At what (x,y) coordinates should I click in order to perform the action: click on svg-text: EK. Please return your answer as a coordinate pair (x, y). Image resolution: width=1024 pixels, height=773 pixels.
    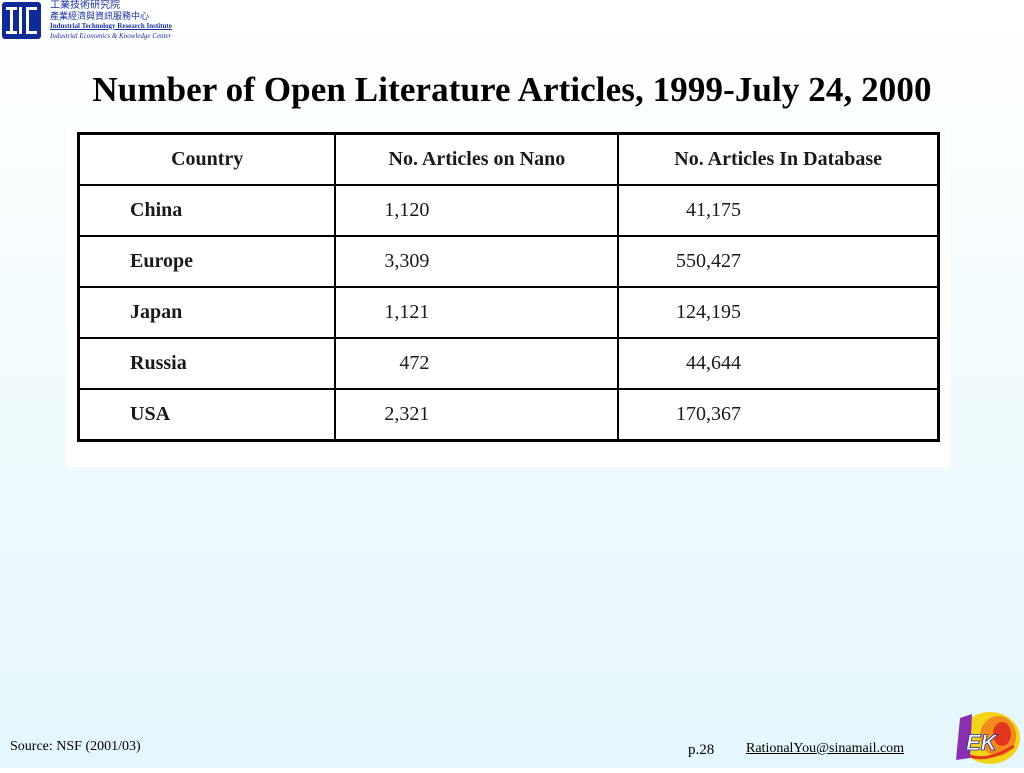
    Looking at the image, I should click on (982, 742).